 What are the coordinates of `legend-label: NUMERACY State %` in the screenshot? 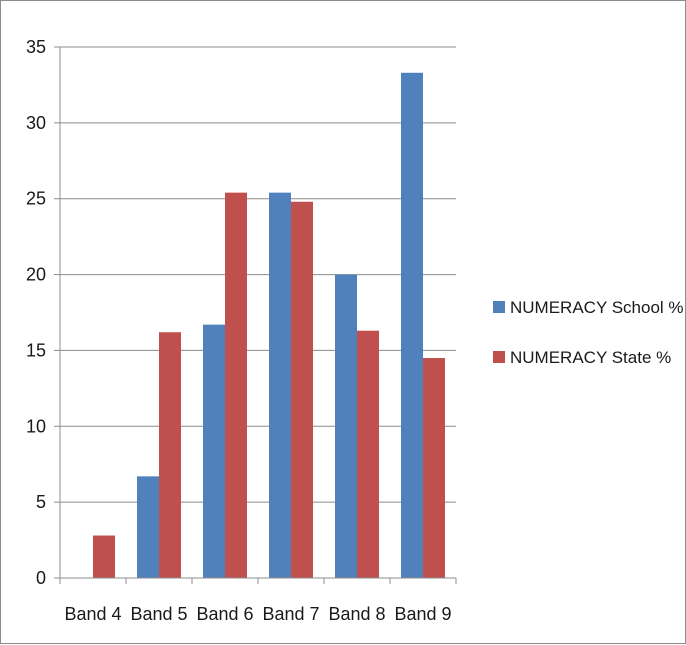 It's located at (590, 357).